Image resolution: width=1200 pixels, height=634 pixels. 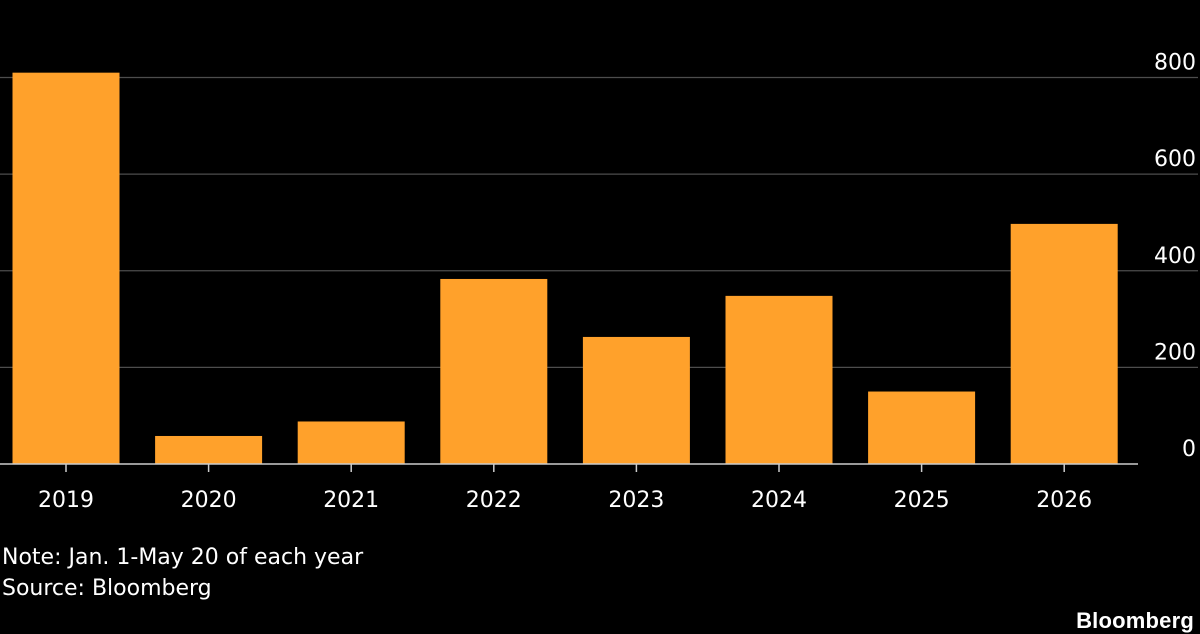 I want to click on note-text: Note: Jan. 1-May 20 of each year, so click(x=183, y=557).